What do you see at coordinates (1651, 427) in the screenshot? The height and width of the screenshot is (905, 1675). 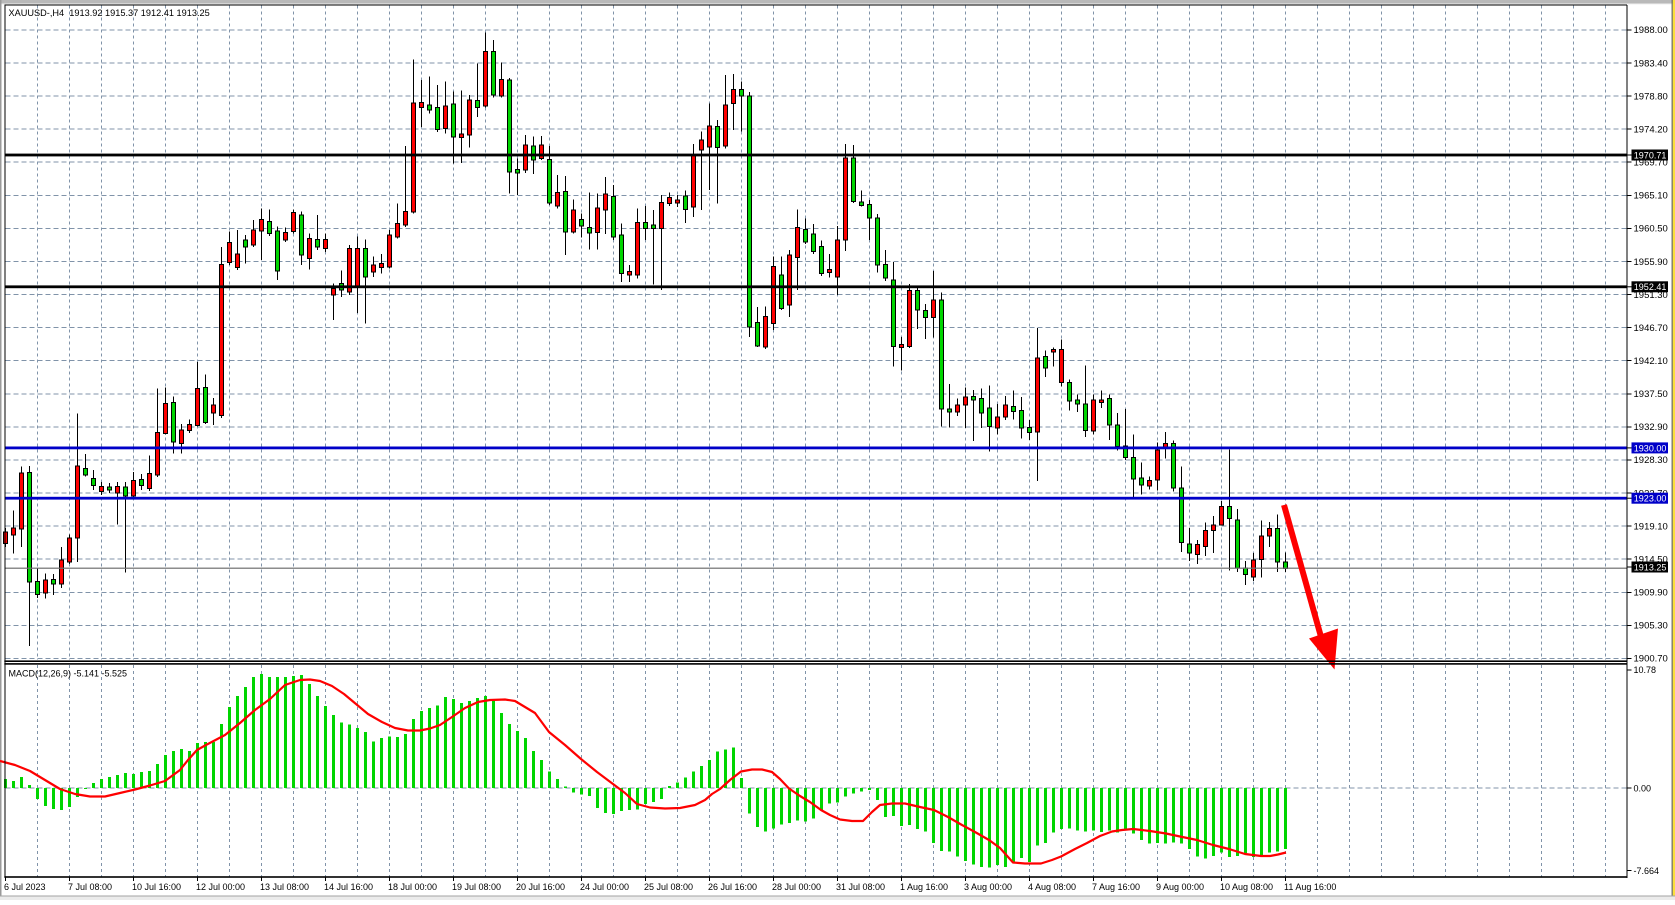 I see `svg-text: 1932.90` at bounding box center [1651, 427].